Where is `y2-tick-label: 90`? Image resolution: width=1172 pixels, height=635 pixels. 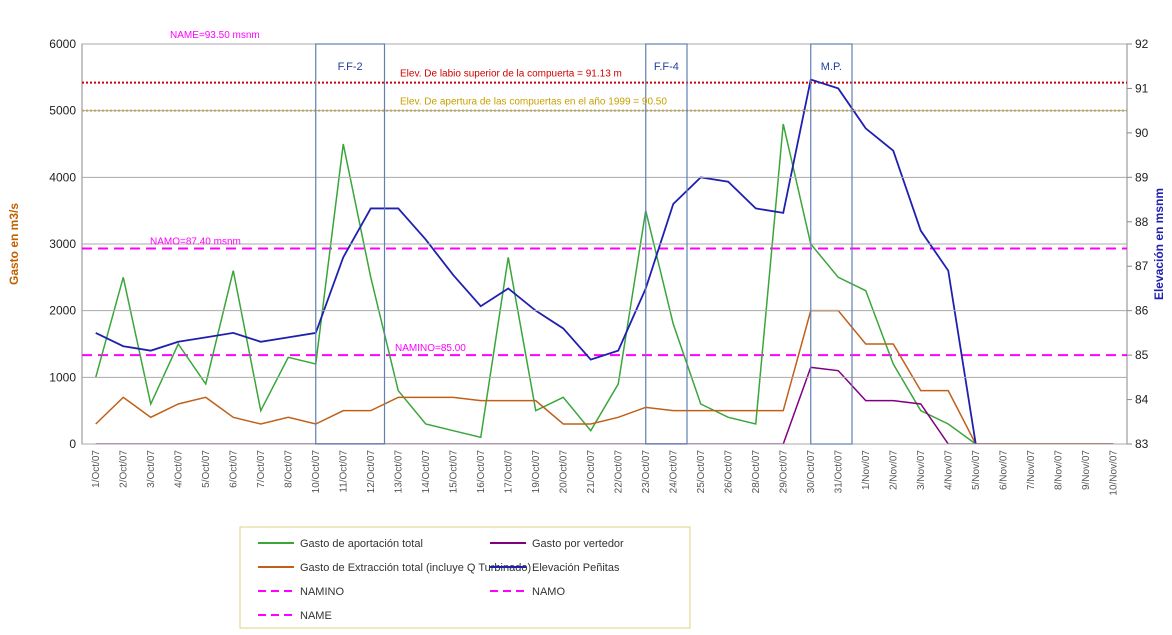
y2-tick-label: 90 is located at coordinates (1142, 133).